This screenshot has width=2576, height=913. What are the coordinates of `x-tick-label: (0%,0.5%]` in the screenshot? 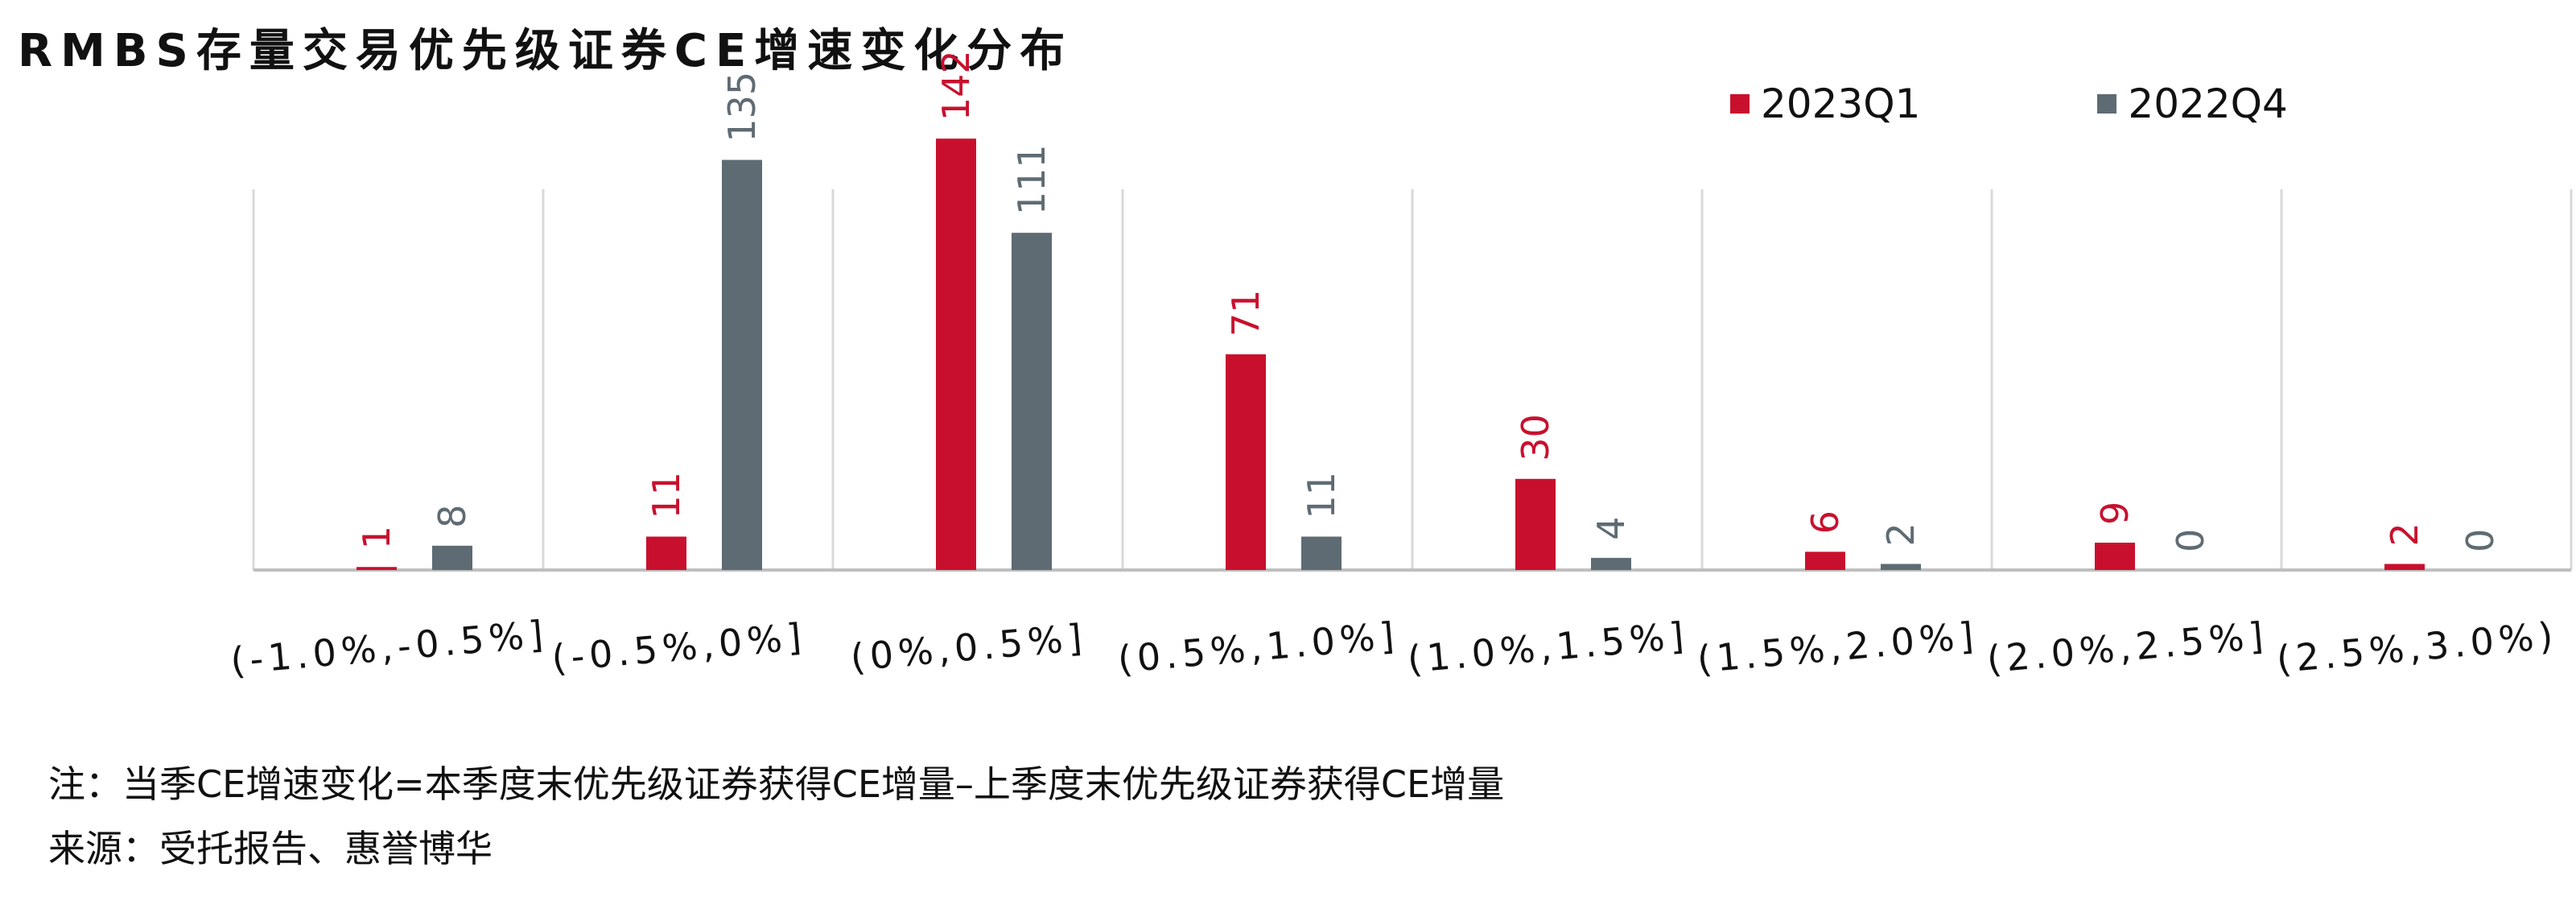 It's located at (969, 647).